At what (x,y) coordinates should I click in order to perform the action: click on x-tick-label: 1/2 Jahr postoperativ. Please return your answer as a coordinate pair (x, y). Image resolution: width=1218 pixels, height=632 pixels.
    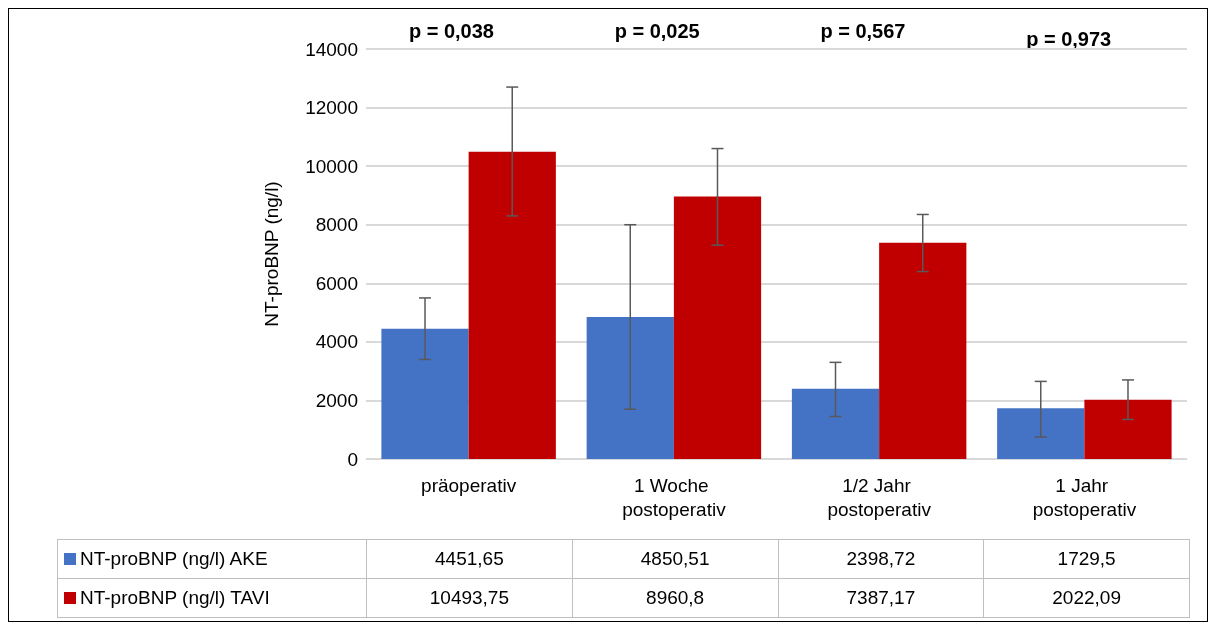
    Looking at the image, I should click on (879, 497).